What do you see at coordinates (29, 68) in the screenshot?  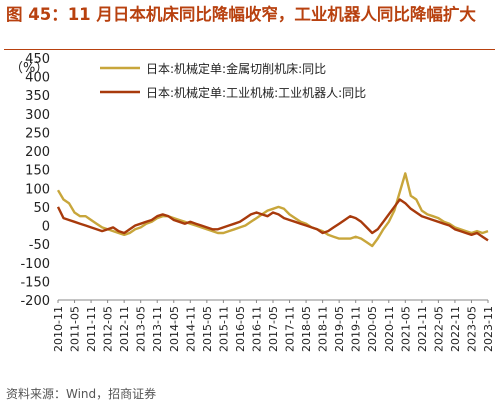 I see `y-axis-unit-label: （%）` at bounding box center [29, 68].